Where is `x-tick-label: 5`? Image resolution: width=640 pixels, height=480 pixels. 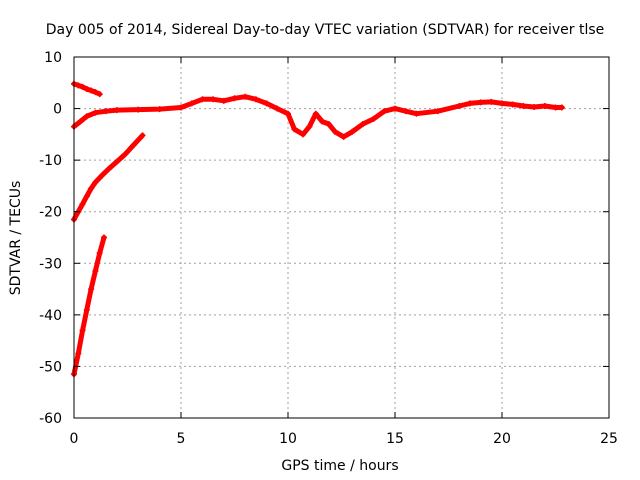 x-tick-label: 5 is located at coordinates (181, 439).